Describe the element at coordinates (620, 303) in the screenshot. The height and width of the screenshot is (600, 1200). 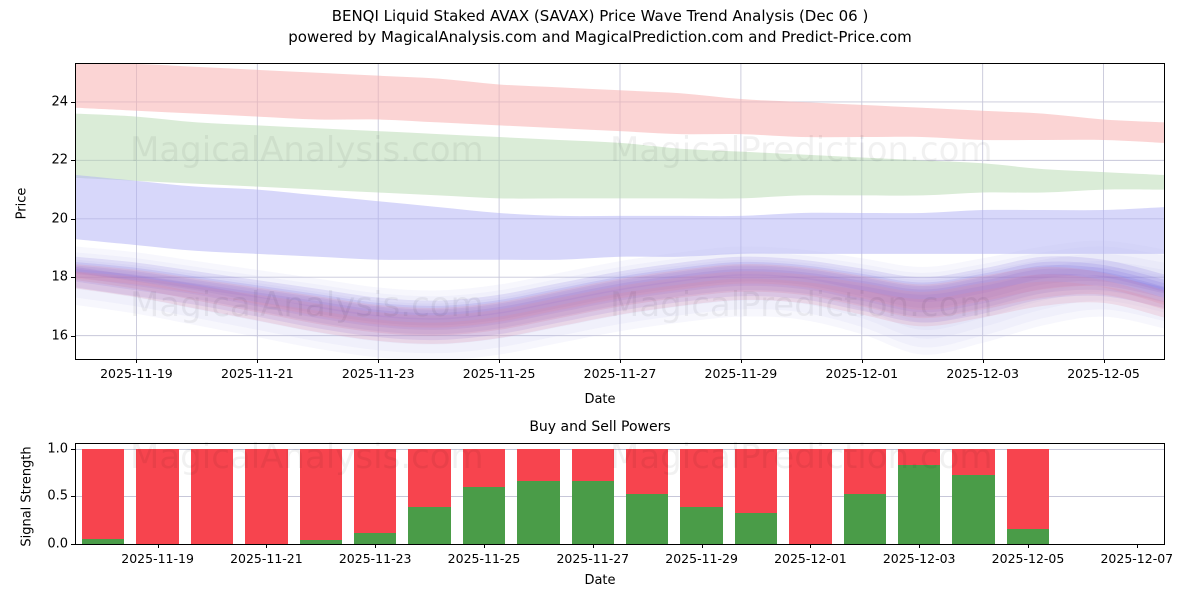
I see `price-band-wave-mid-pink` at that location.